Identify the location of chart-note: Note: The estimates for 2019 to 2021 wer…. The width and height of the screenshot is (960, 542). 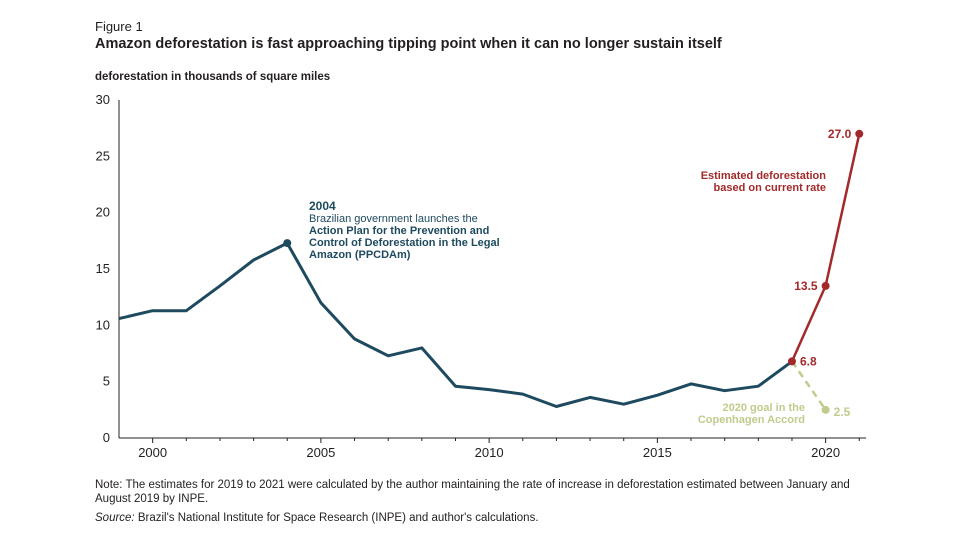
(472, 492).